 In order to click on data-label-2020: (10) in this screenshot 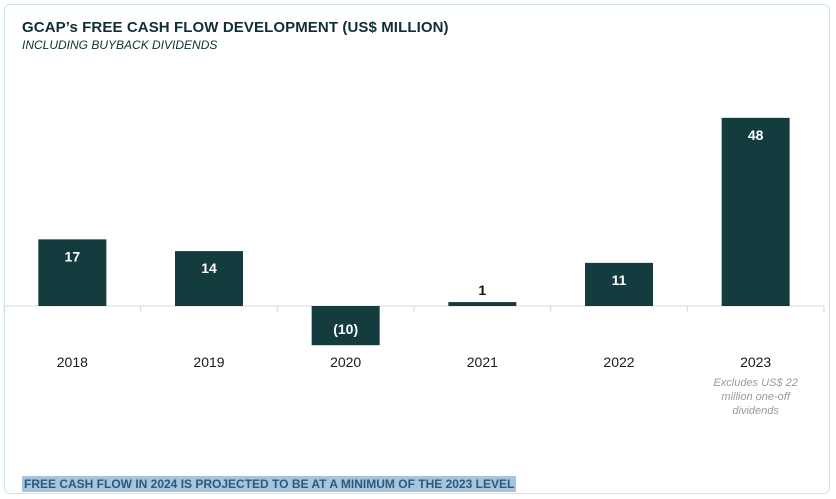, I will do `click(345, 329)`.